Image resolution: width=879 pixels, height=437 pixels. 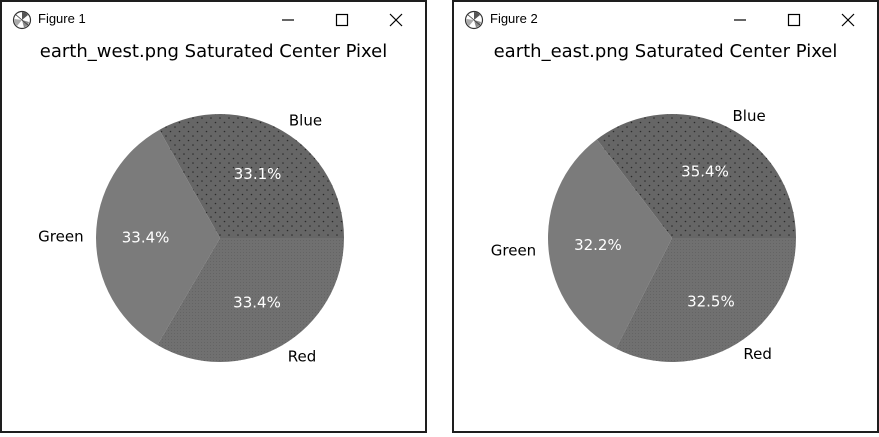 I want to click on pie-pct-label-green: 32.2%, so click(x=598, y=245).